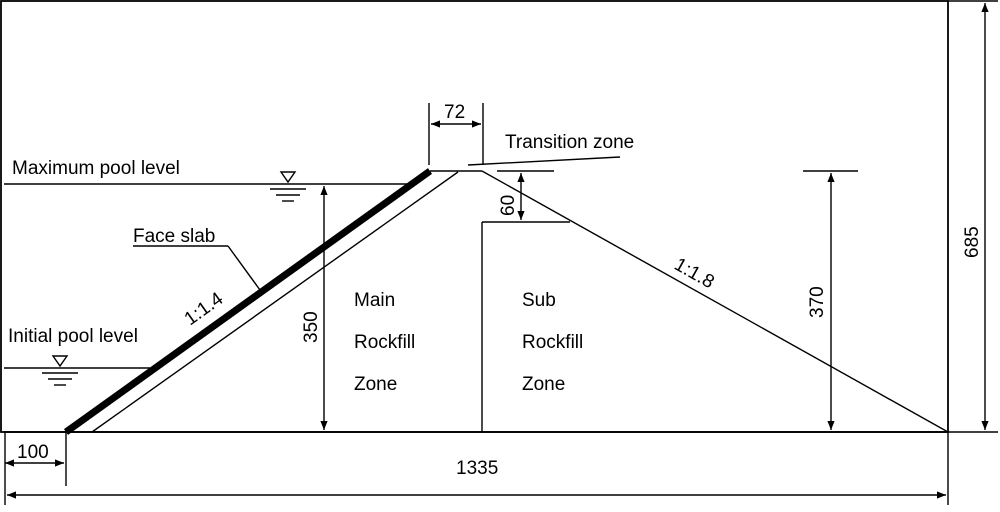  Describe the element at coordinates (539, 300) in the screenshot. I see `sub-zone-label-line1: Sub` at that location.